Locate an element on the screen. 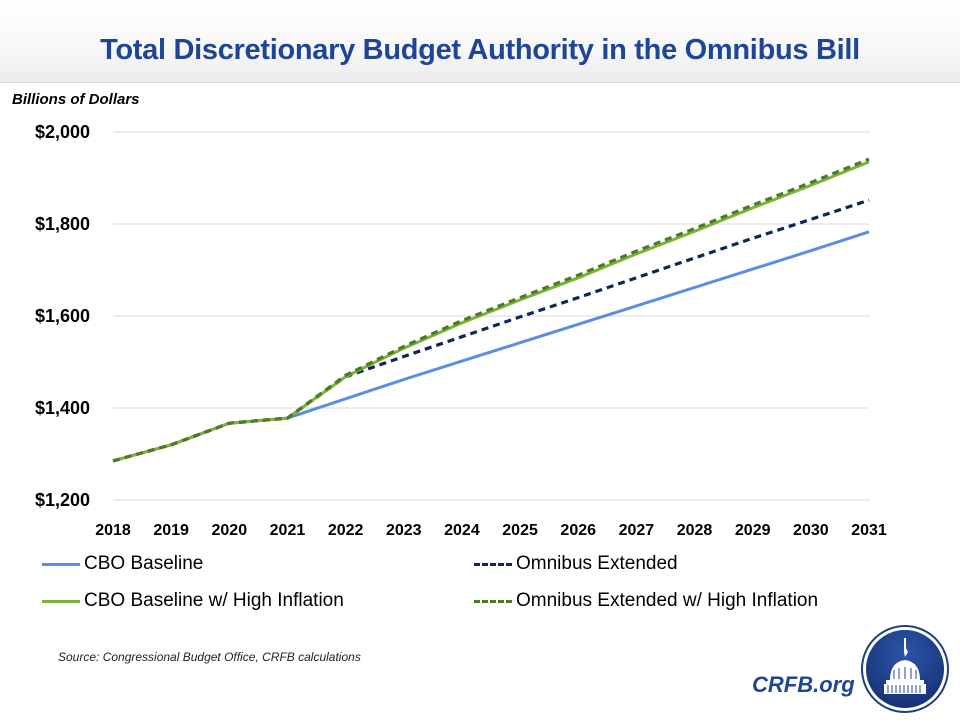 The image size is (960, 720). x-tick-label: 2026 is located at coordinates (578, 530).